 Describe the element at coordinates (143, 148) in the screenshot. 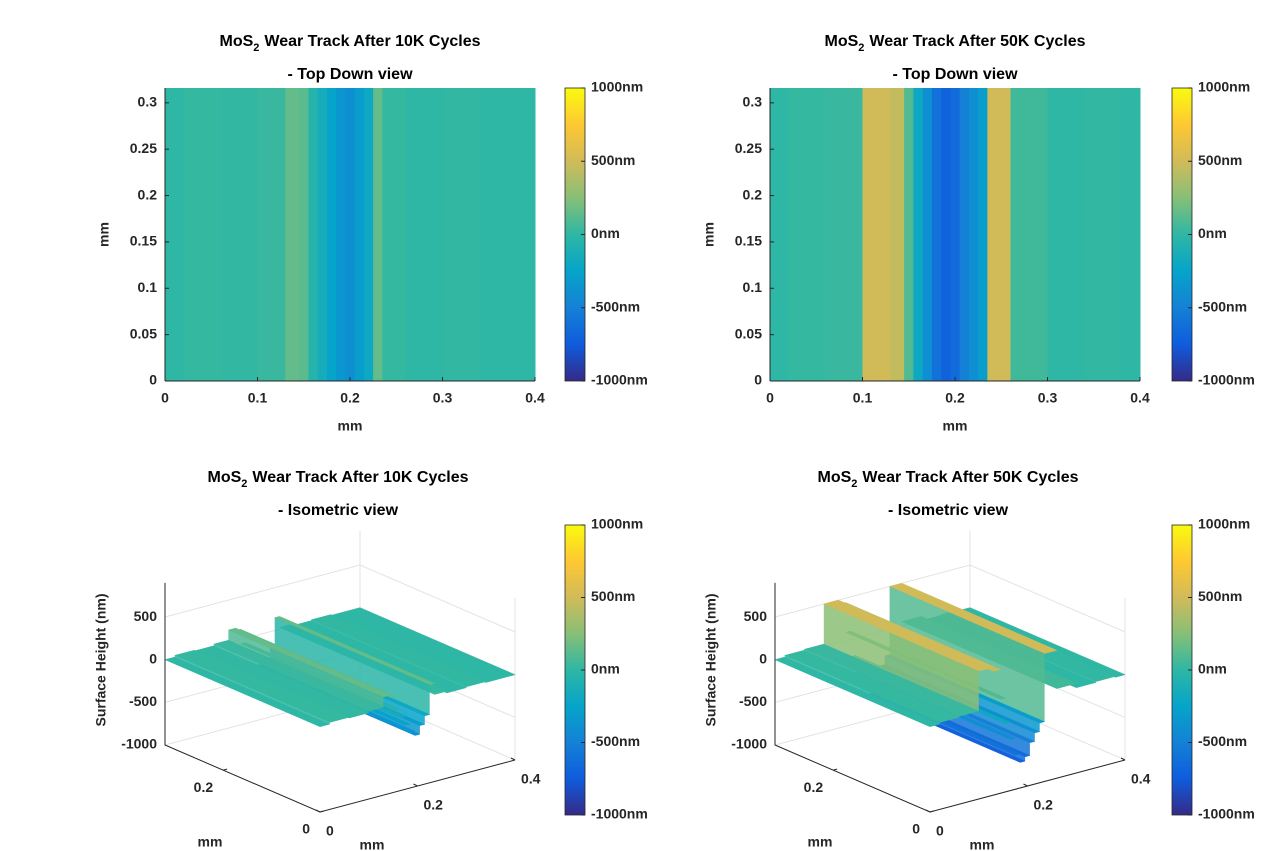

I see `y-tick-label: 0.25` at that location.